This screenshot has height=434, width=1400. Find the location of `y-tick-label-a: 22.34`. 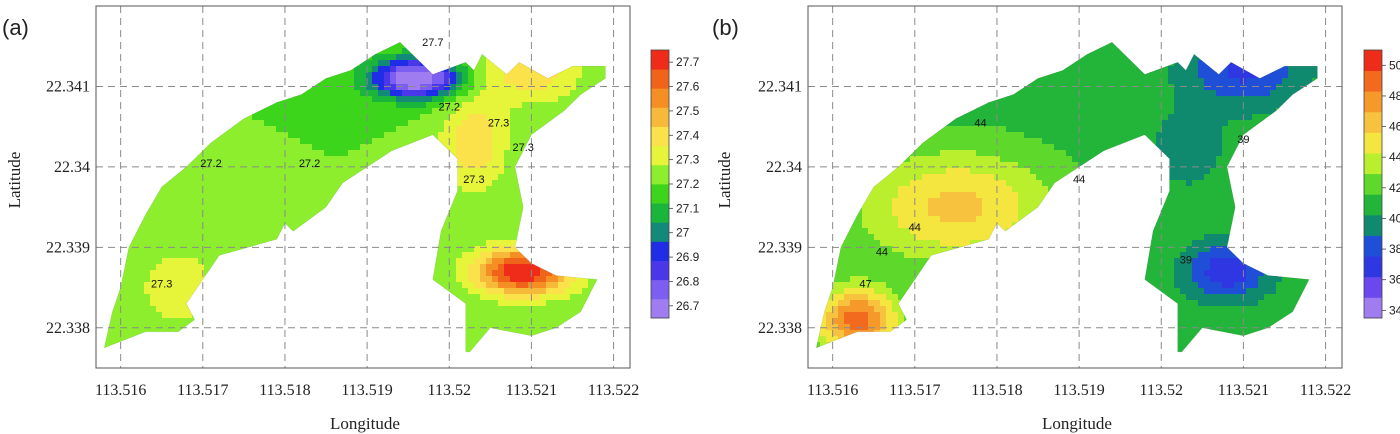

y-tick-label-a: 22.34 is located at coordinates (72, 167).